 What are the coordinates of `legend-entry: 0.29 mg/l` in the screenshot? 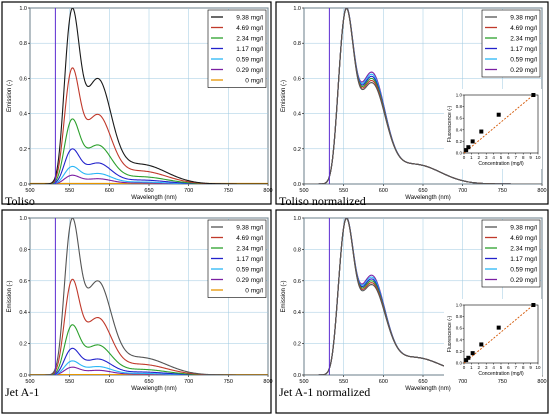 It's located at (523, 70).